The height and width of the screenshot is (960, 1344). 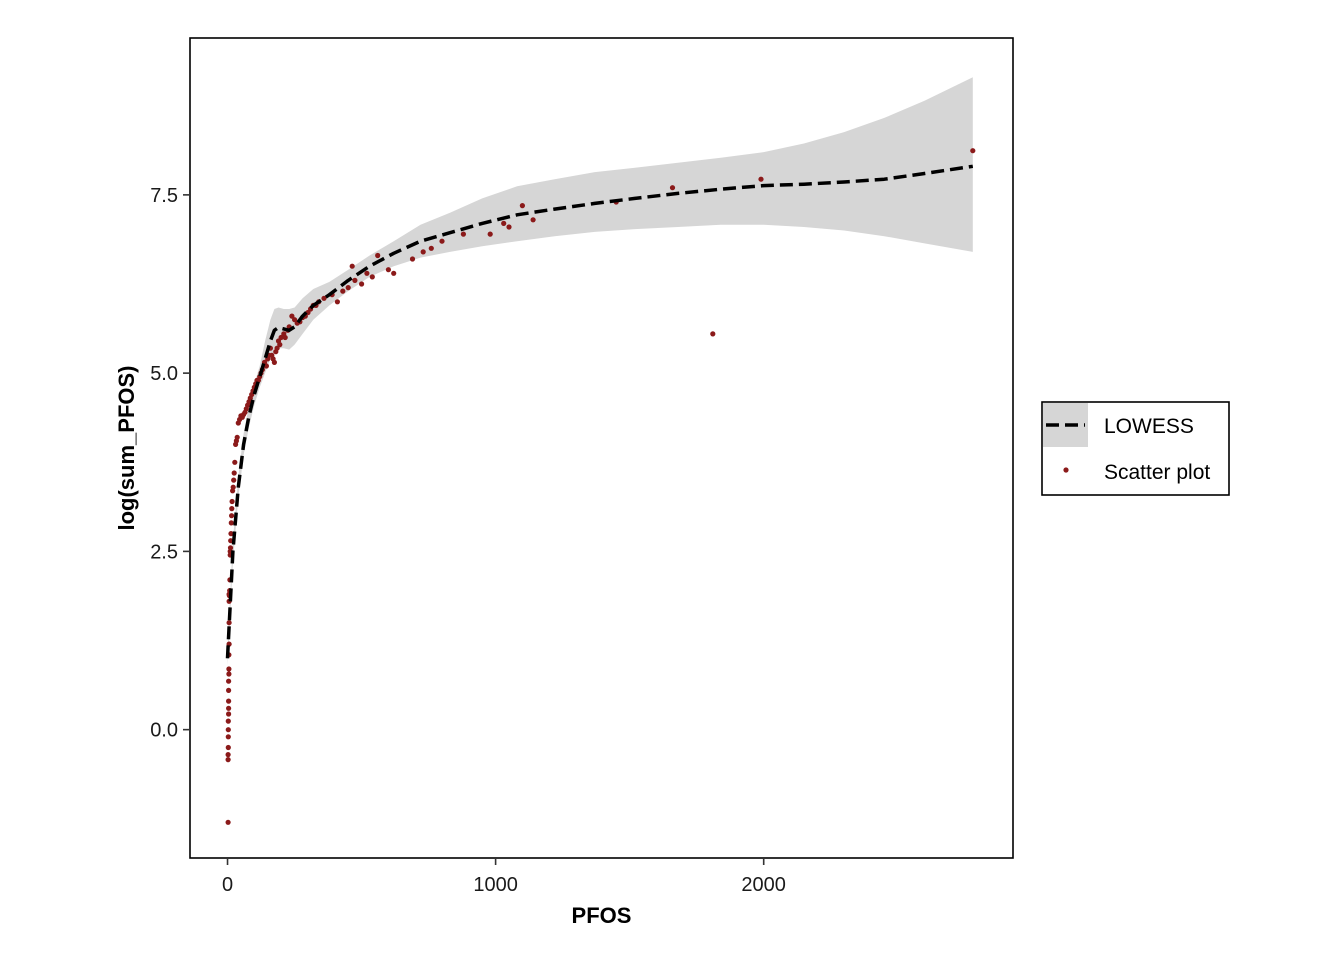 What do you see at coordinates (1157, 472) in the screenshot?
I see `legend-label-scatter: Scatter plot` at bounding box center [1157, 472].